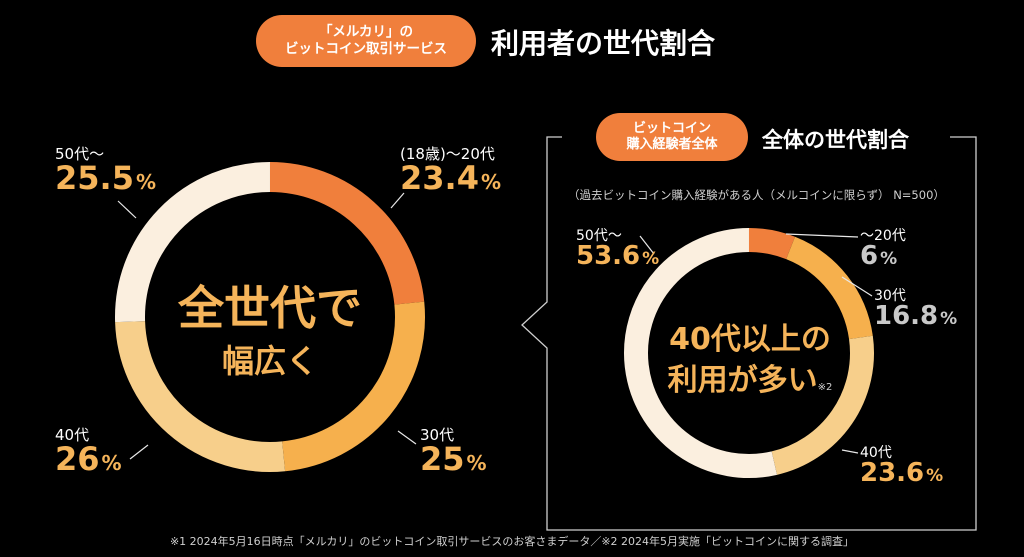  I want to click on left-age-20s: (18歳)〜20代, so click(447, 154).